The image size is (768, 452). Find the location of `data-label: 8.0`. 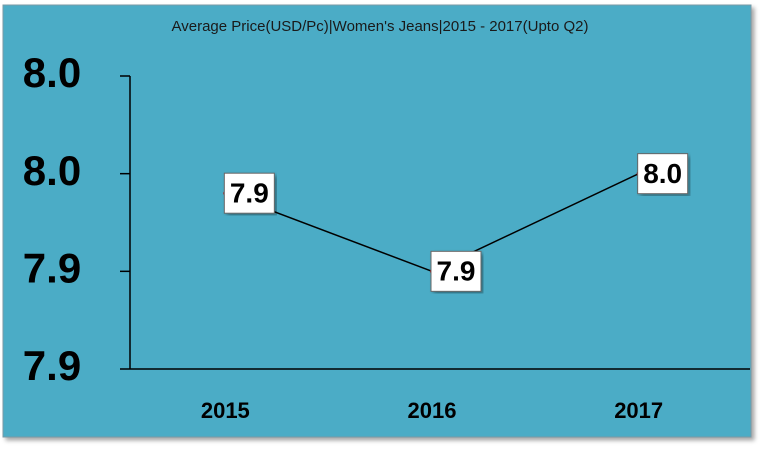

data-label: 8.0 is located at coordinates (662, 173).